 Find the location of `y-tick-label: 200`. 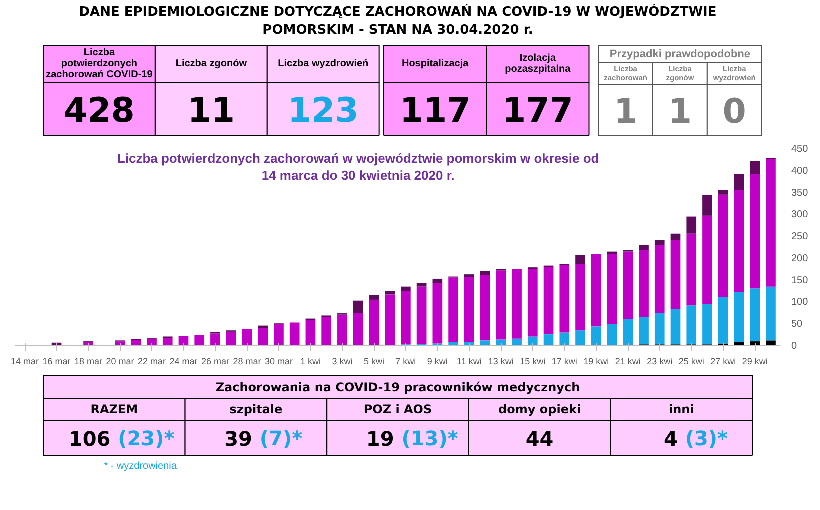

y-tick-label: 200 is located at coordinates (800, 258).